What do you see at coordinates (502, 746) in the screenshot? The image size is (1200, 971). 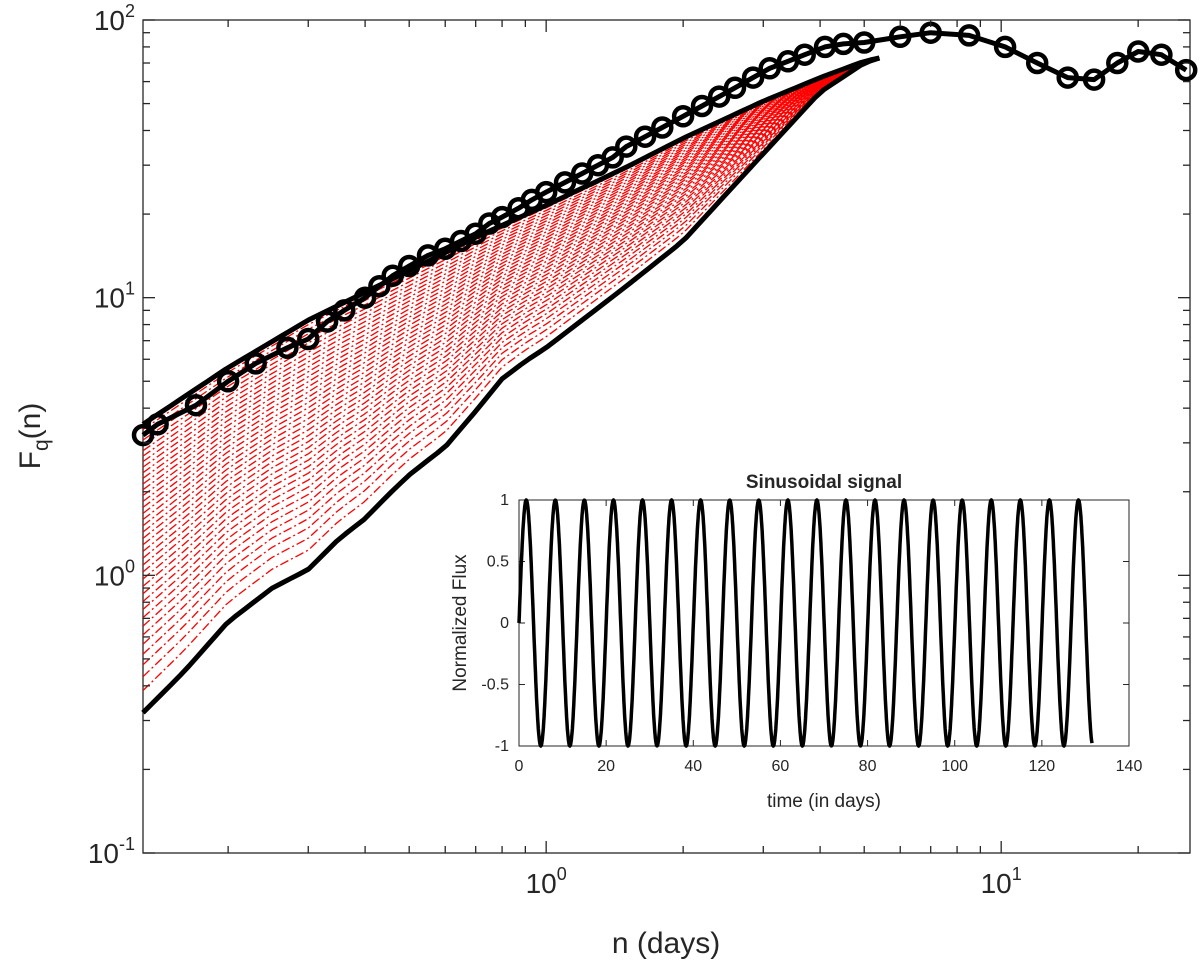 I see `inset-y-tick-label: -1` at bounding box center [502, 746].